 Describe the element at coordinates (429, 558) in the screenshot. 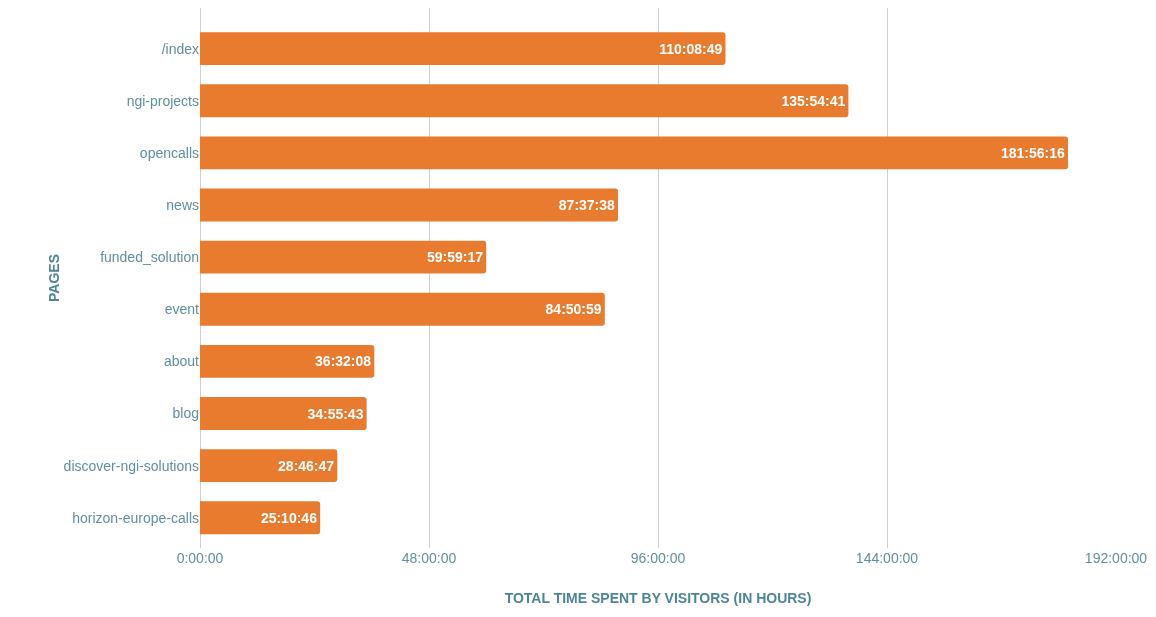

I see `x-tick-label: 48:00:00` at that location.